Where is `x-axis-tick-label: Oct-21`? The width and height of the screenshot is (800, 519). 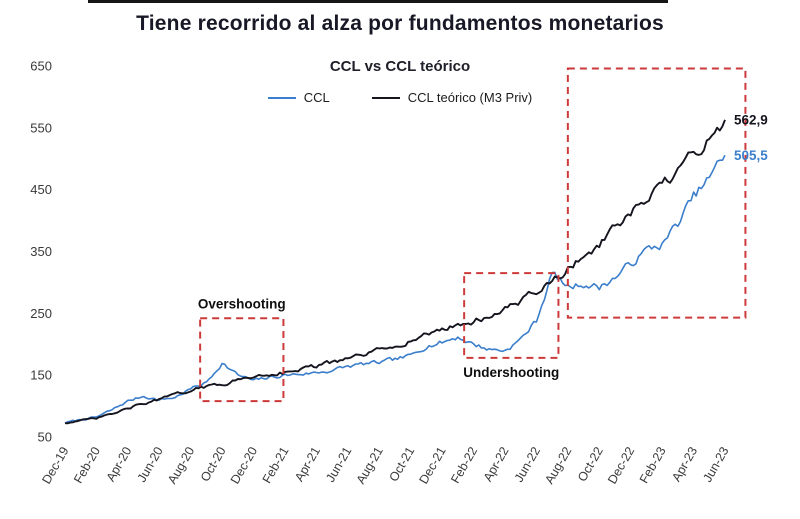 x-axis-tick-label: Oct-21 is located at coordinates (401, 464).